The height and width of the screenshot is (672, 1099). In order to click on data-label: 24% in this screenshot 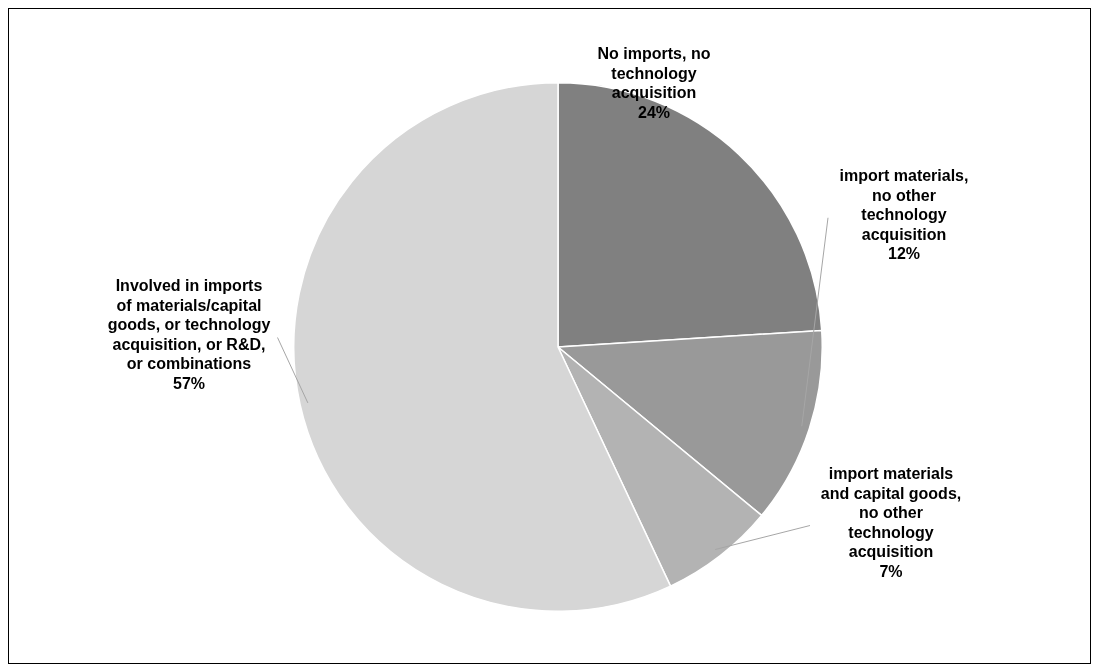, I will do `click(654, 112)`.